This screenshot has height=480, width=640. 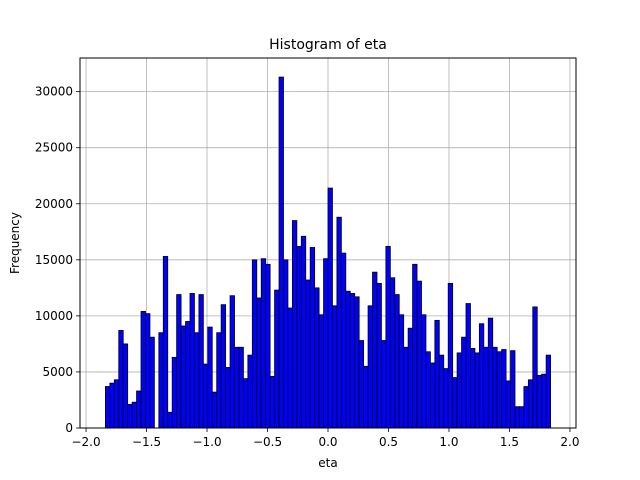 What do you see at coordinates (54, 316) in the screenshot?
I see `y-tick-label: 10000` at bounding box center [54, 316].